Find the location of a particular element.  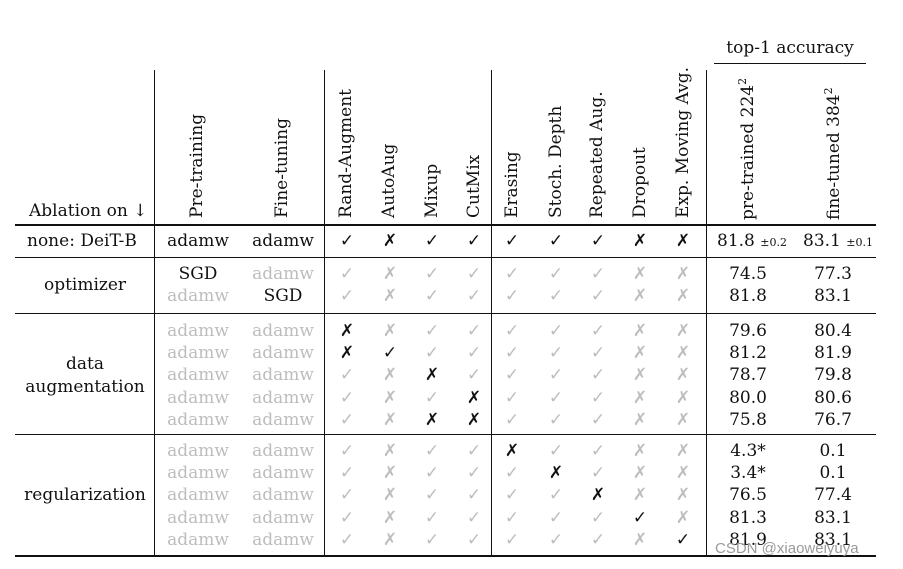

cell-acc-finetuned: 81.9 is located at coordinates (833, 353).